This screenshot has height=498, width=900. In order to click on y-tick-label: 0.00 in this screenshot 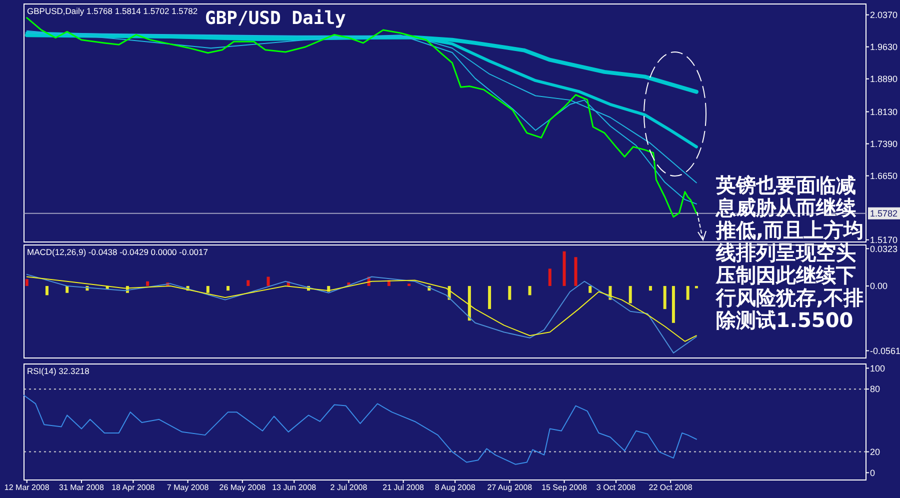, I will do `click(879, 286)`.